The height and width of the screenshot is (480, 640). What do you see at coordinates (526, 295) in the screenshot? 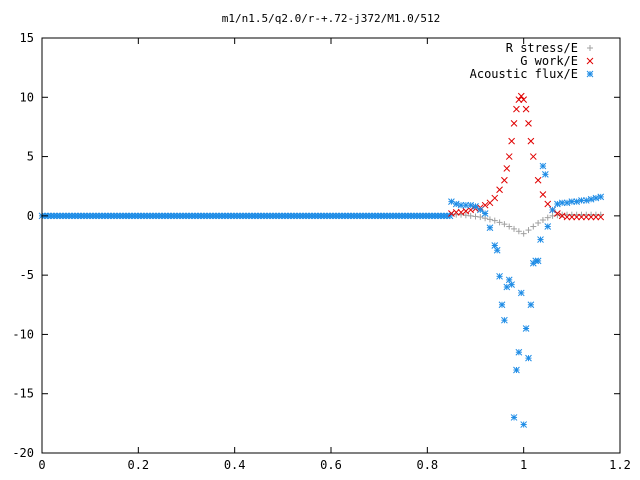
I see `series-acoustic-flux-e` at bounding box center [526, 295].